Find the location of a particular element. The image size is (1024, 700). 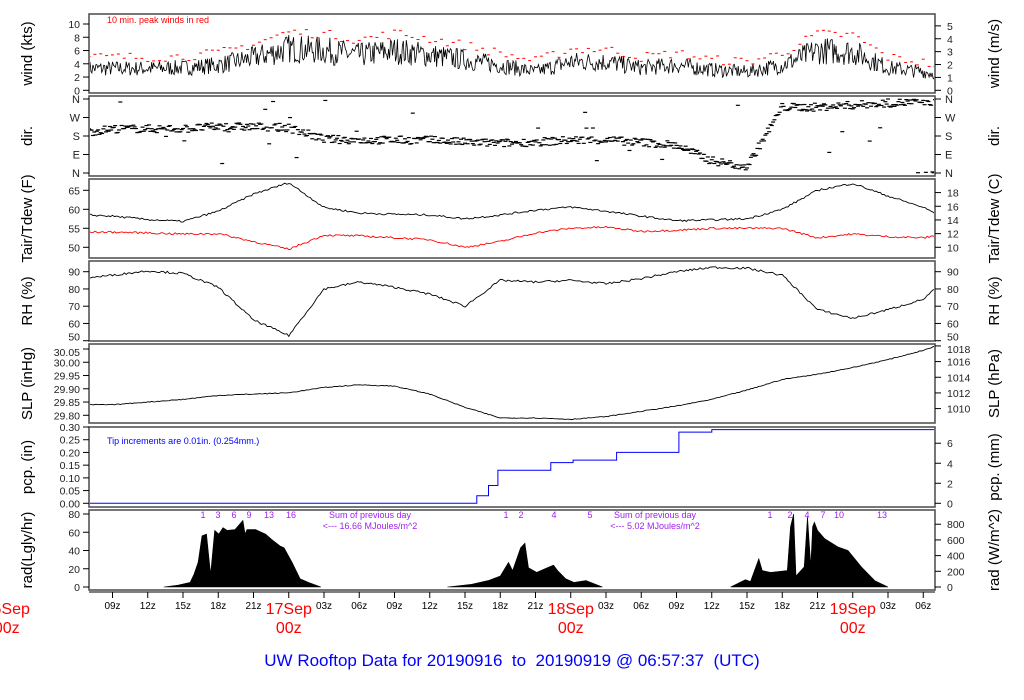

y-tick-label-left: 50 is located at coordinates (74, 248).